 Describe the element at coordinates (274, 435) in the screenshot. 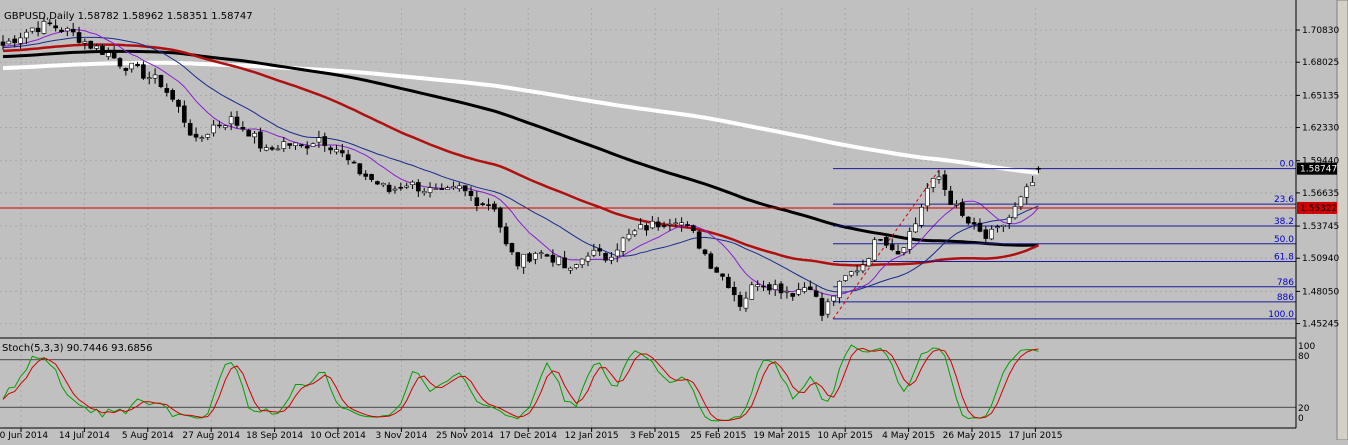

I see `time-tick-label: 18 Sep 2014` at that location.